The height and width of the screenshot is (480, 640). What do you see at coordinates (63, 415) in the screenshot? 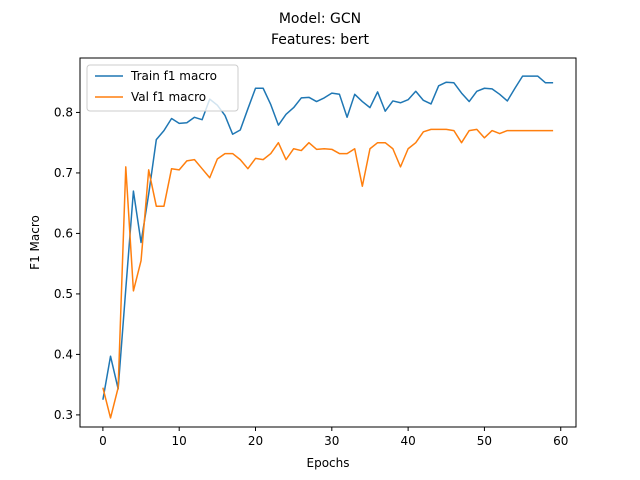
I see `y-tick-label: 0.3` at bounding box center [63, 415].